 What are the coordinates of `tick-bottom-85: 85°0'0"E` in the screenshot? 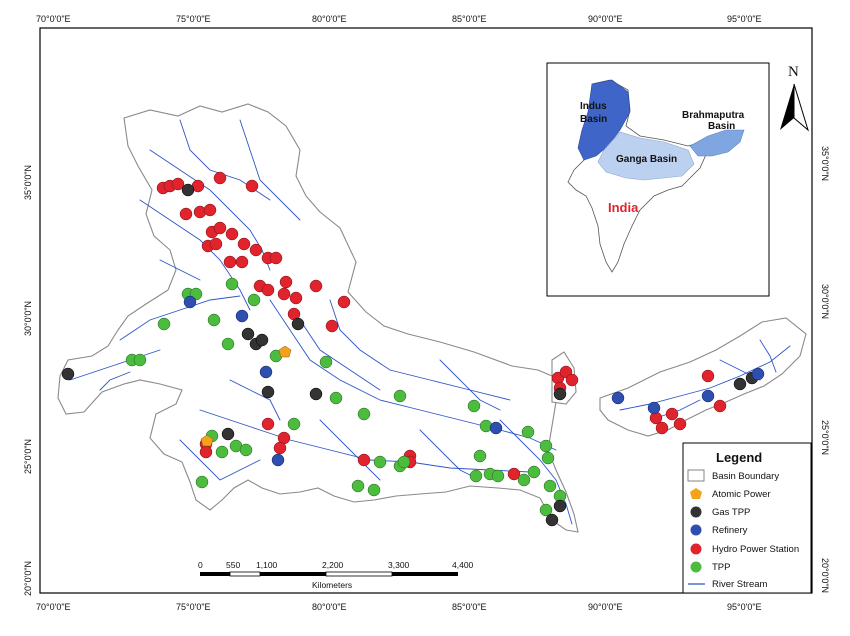 It's located at (469, 607).